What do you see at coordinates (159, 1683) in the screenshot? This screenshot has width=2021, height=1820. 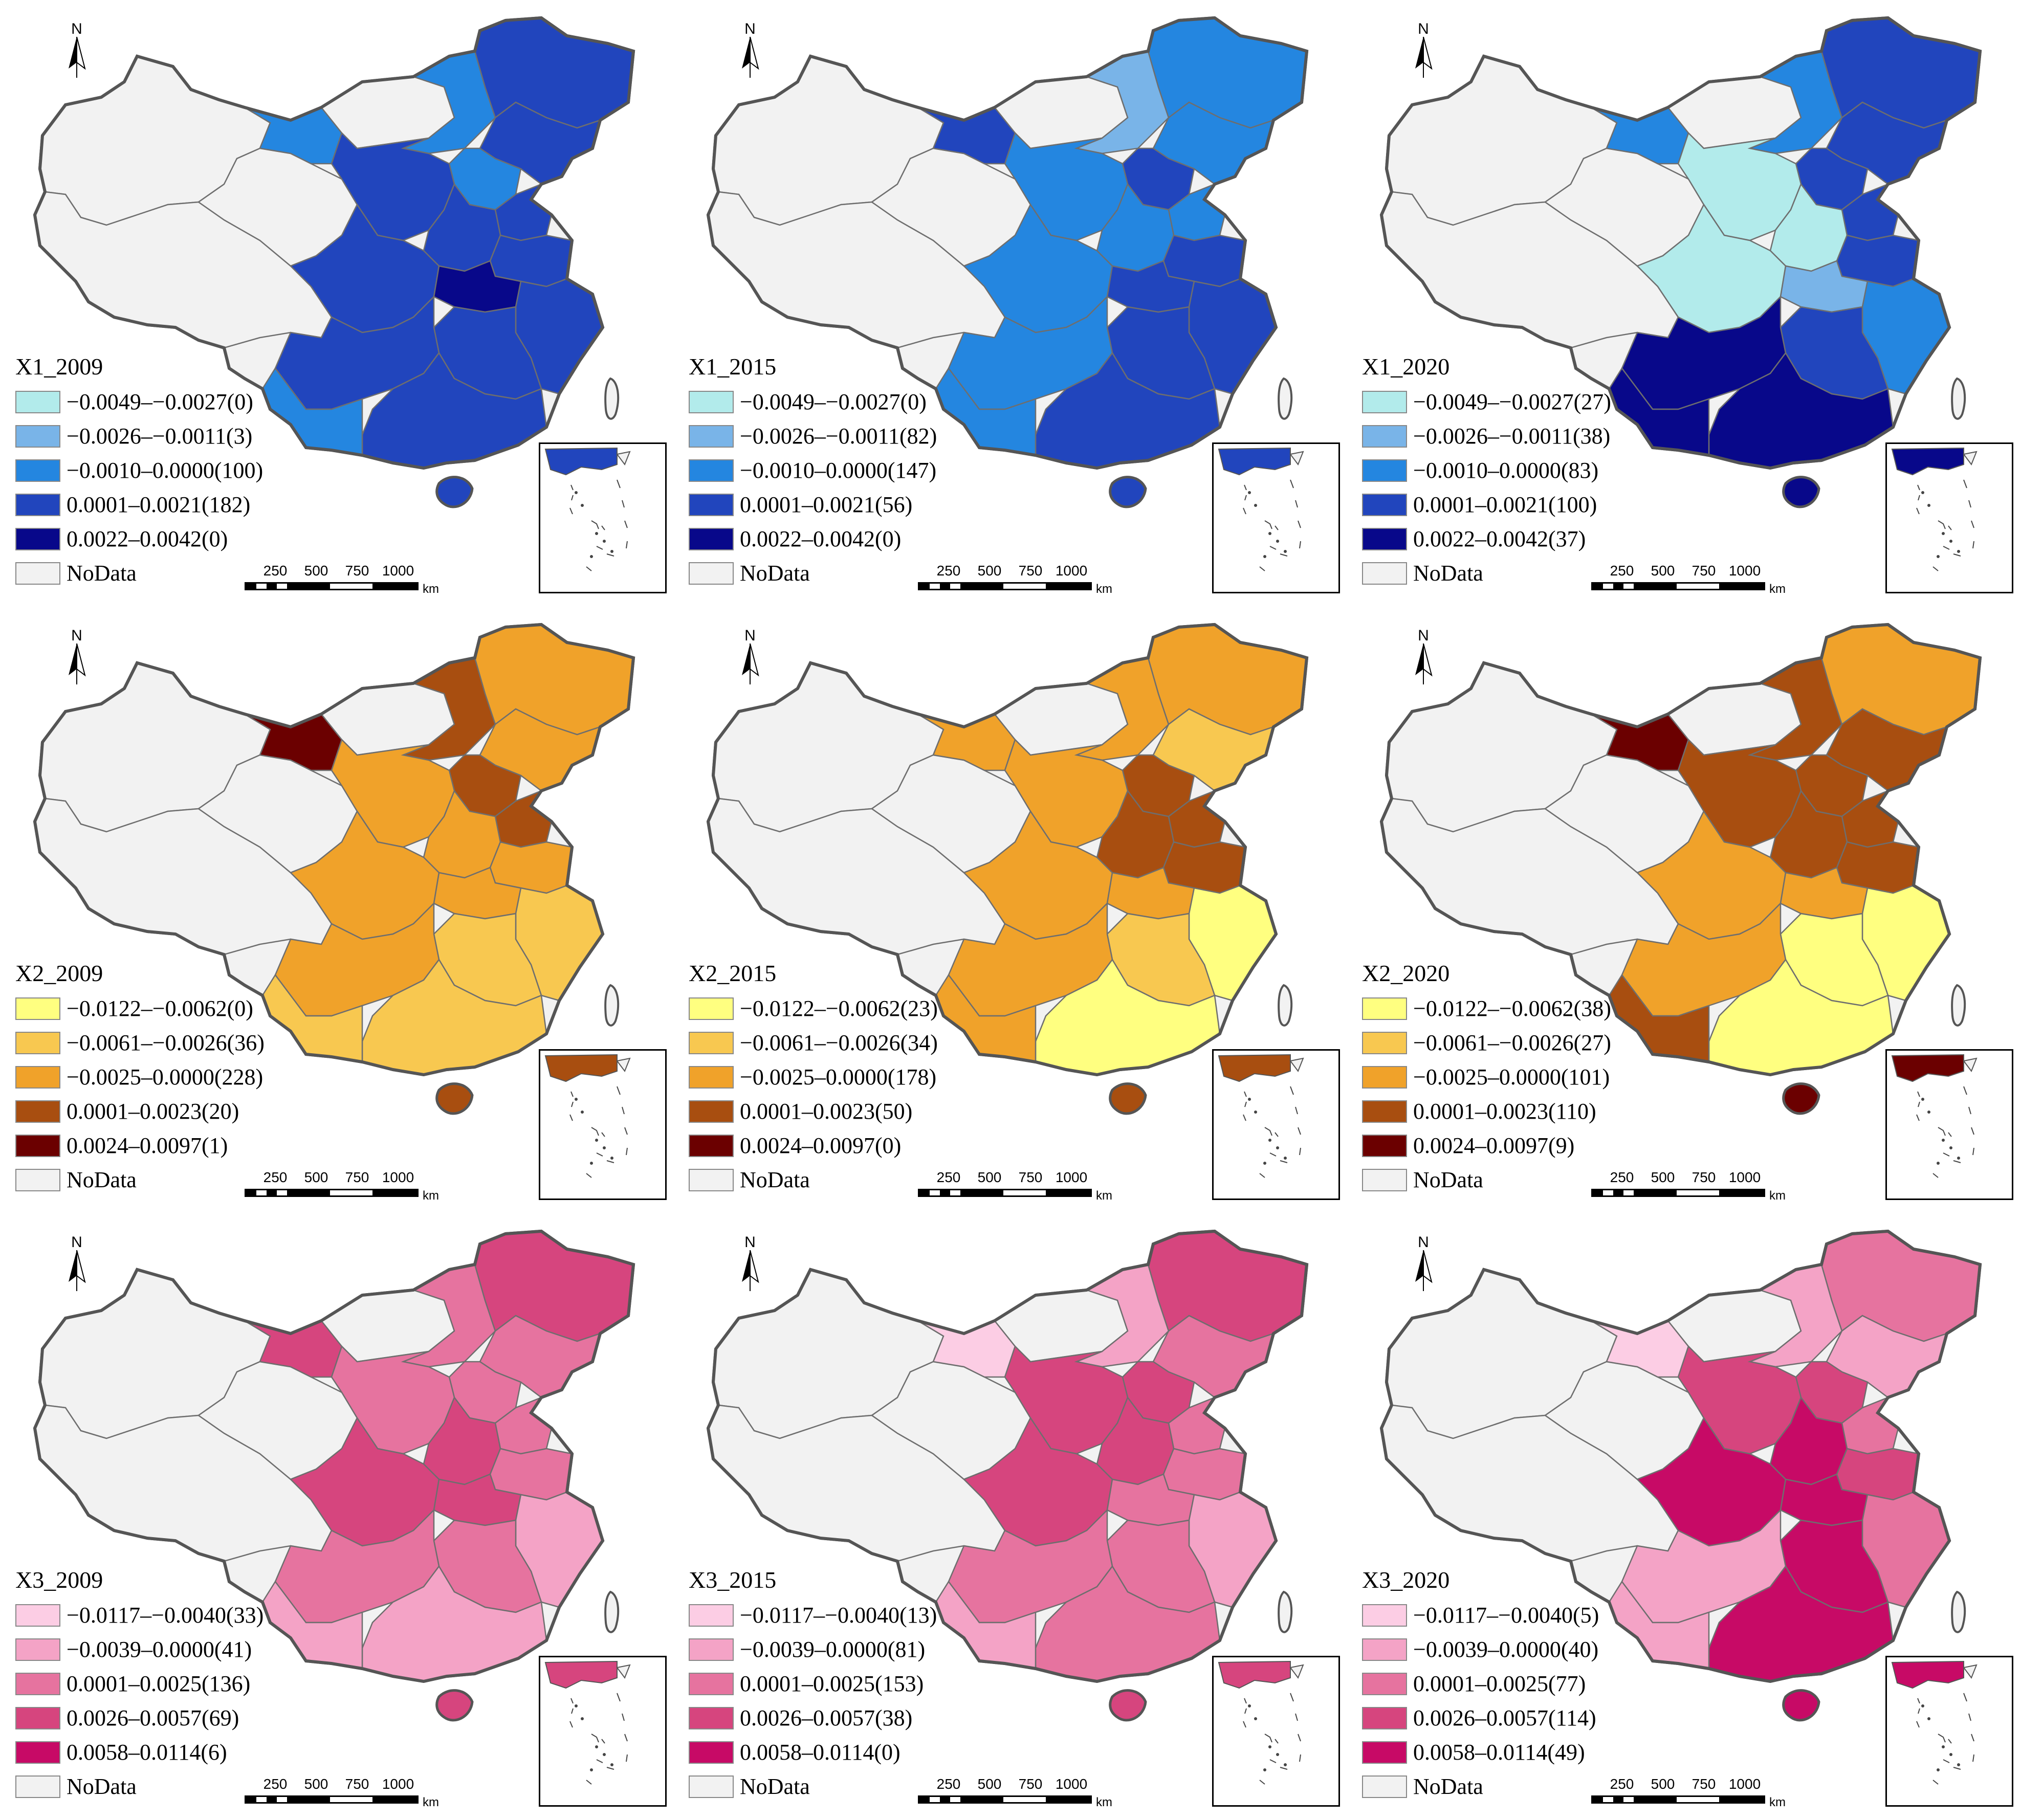 I see `legend-label: 0.0001–0.0025(136)` at bounding box center [159, 1683].